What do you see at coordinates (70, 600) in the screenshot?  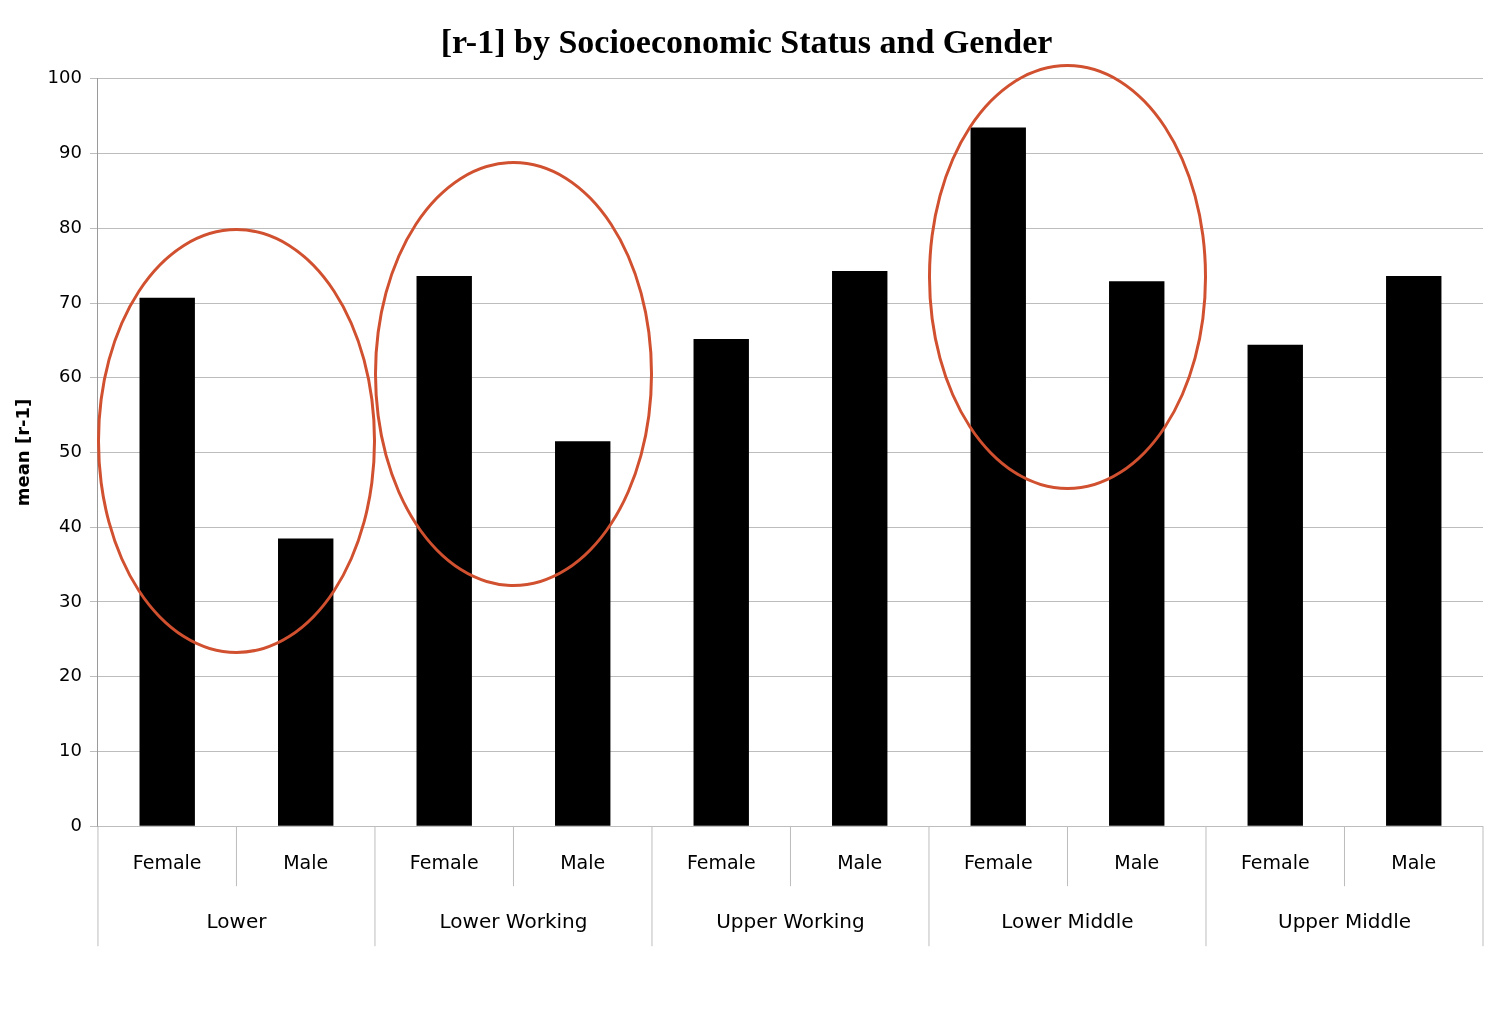 I see `y-tick-label: 30` at bounding box center [70, 600].